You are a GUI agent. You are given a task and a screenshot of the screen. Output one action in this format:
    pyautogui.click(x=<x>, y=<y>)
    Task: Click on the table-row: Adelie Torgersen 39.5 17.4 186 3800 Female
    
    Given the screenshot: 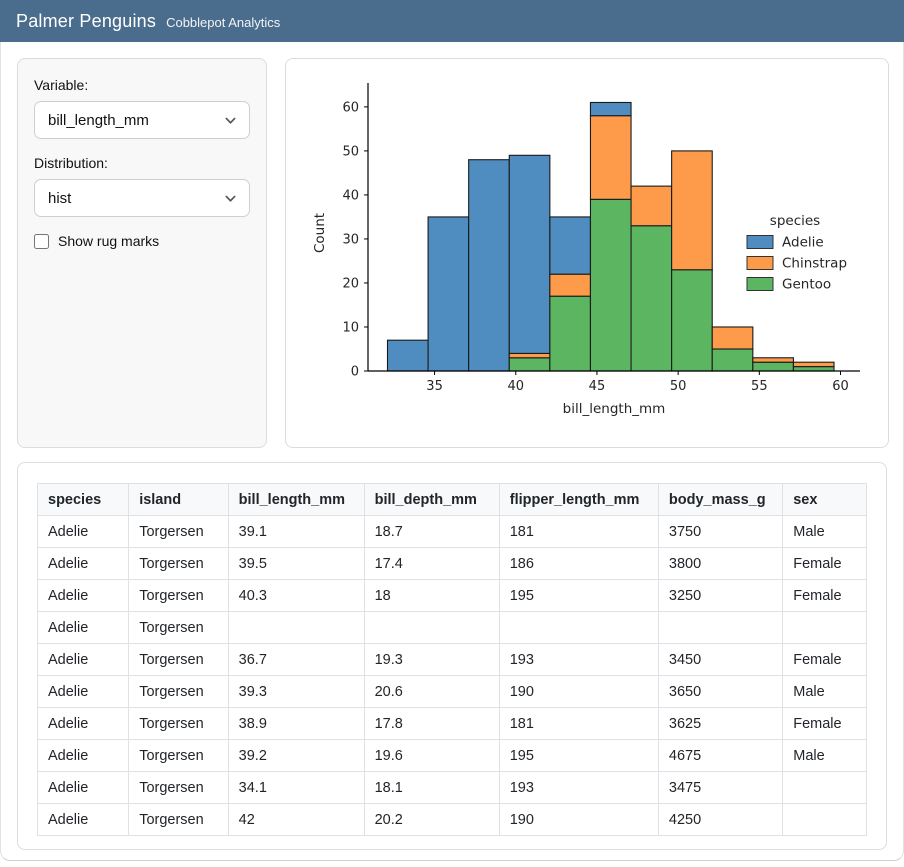 What is the action you would take?
    pyautogui.click(x=451, y=563)
    